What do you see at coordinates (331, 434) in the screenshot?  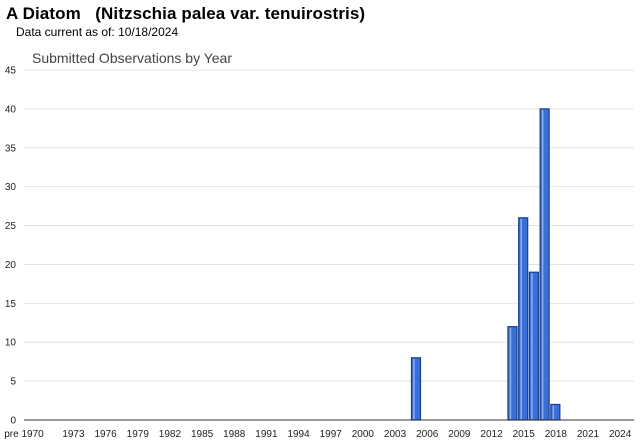 I see `x-tick-label: 1997` at bounding box center [331, 434].